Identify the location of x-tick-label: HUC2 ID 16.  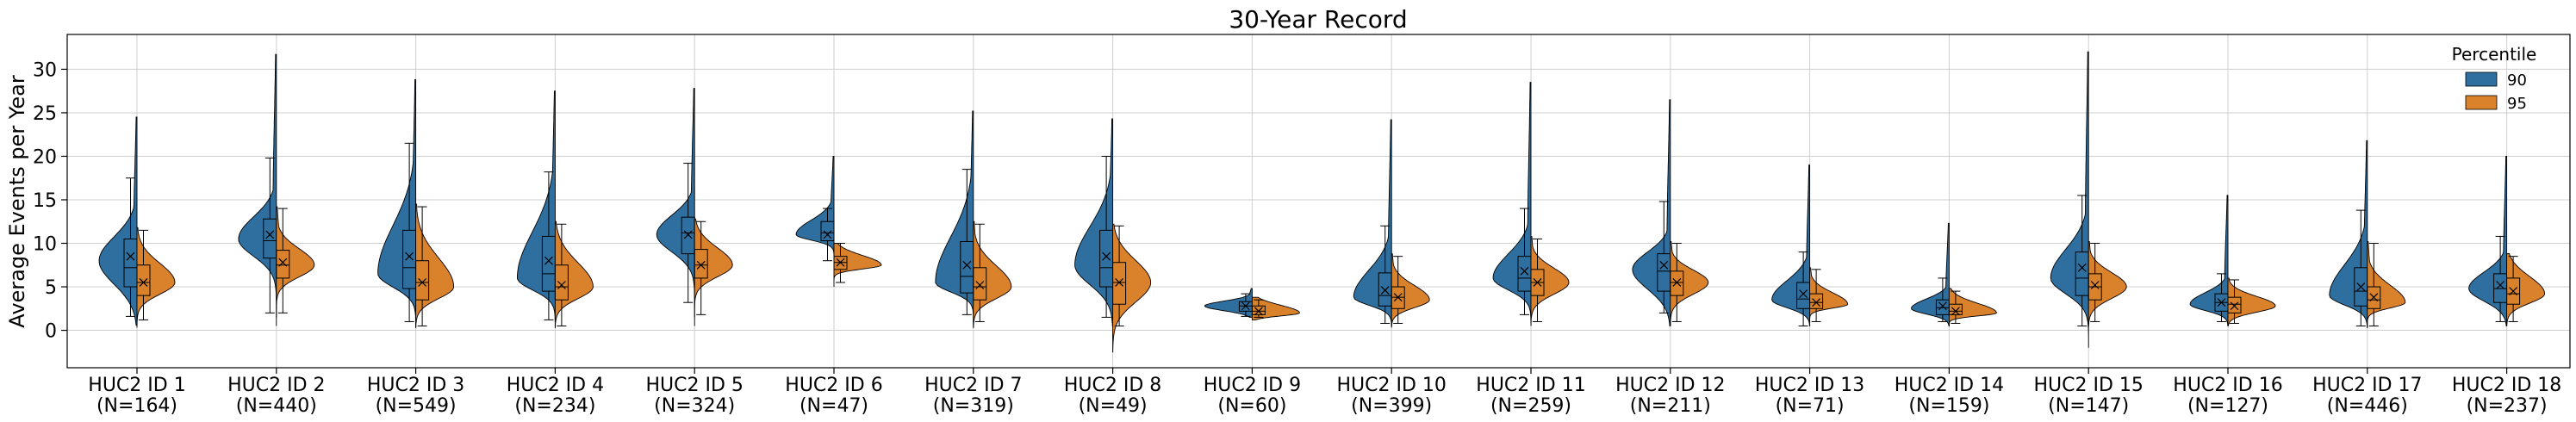
(2228, 385).